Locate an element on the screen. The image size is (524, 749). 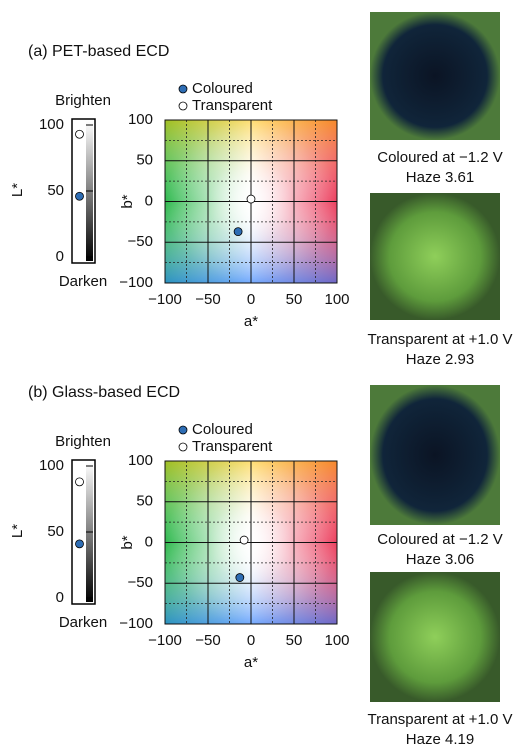
photo-caption: Haze 3.06 is located at coordinates (440, 559).